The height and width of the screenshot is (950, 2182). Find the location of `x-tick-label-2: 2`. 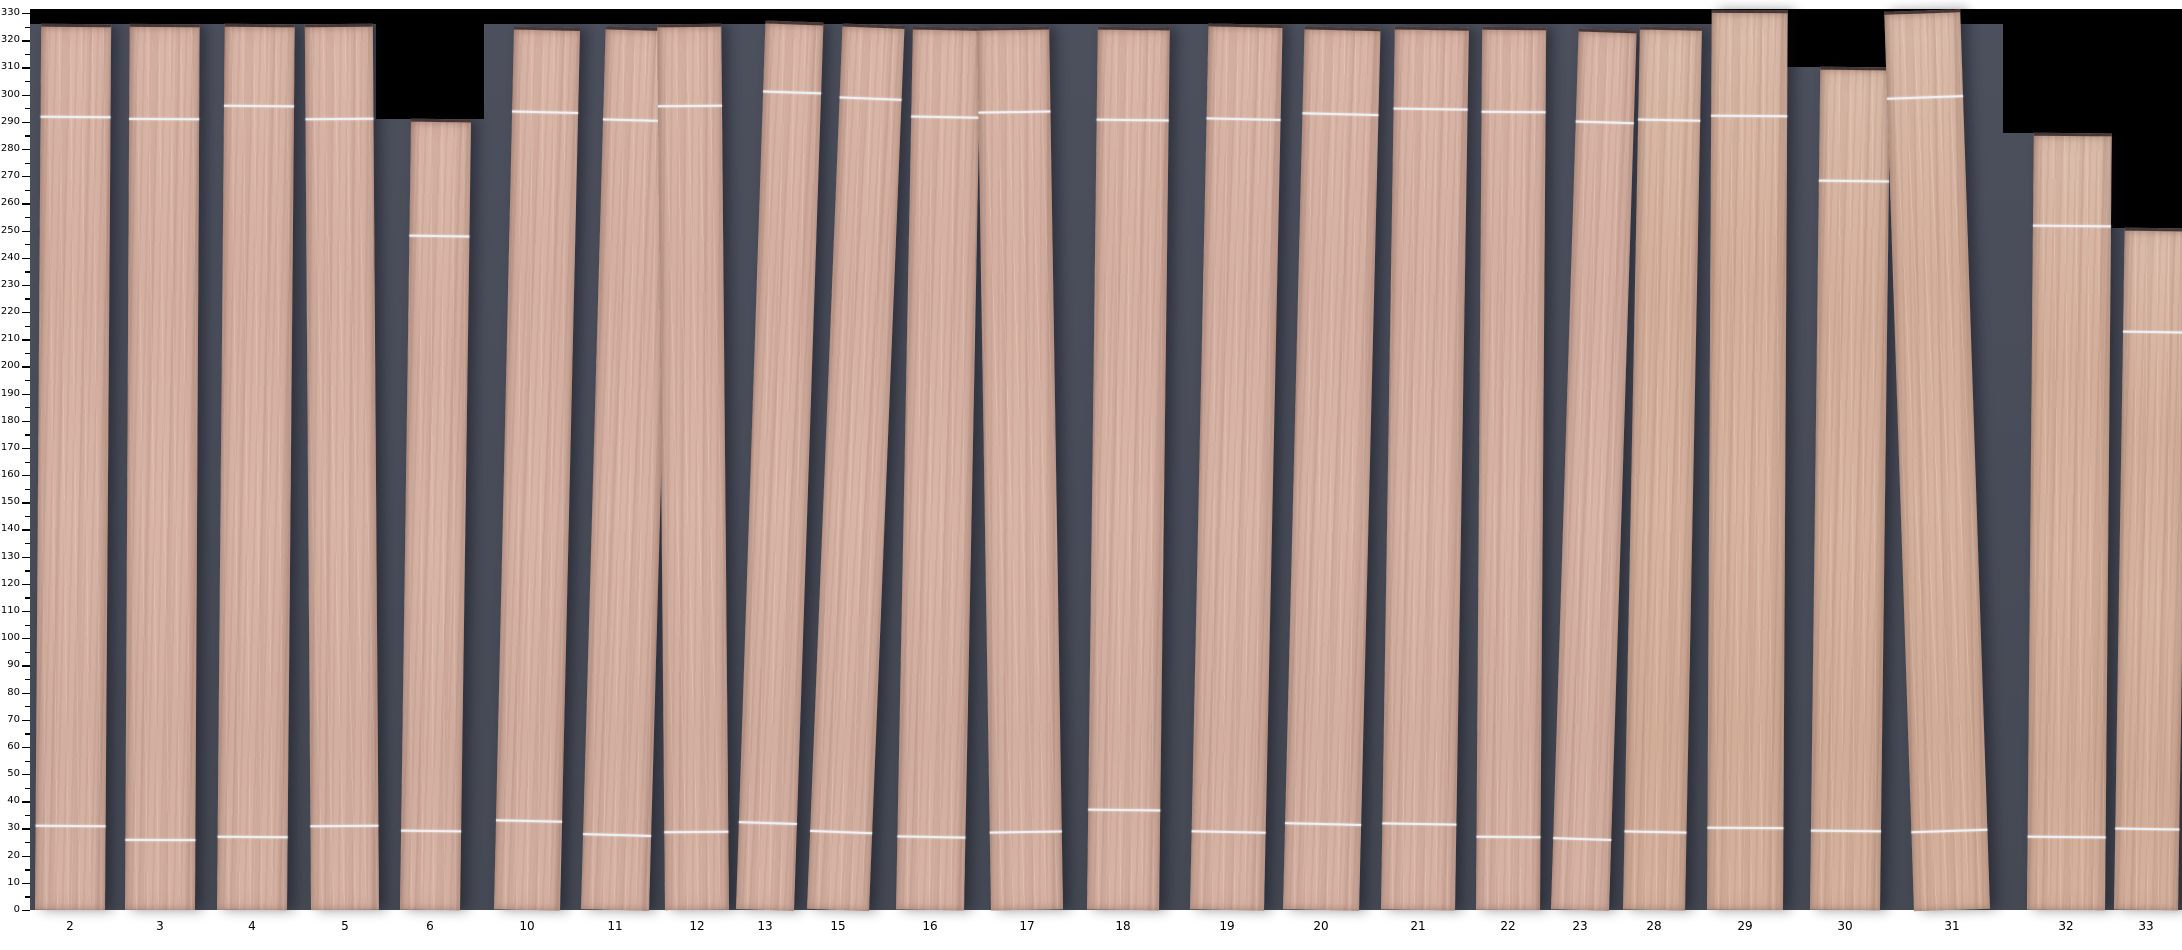

x-tick-label-2: 2 is located at coordinates (70, 926).